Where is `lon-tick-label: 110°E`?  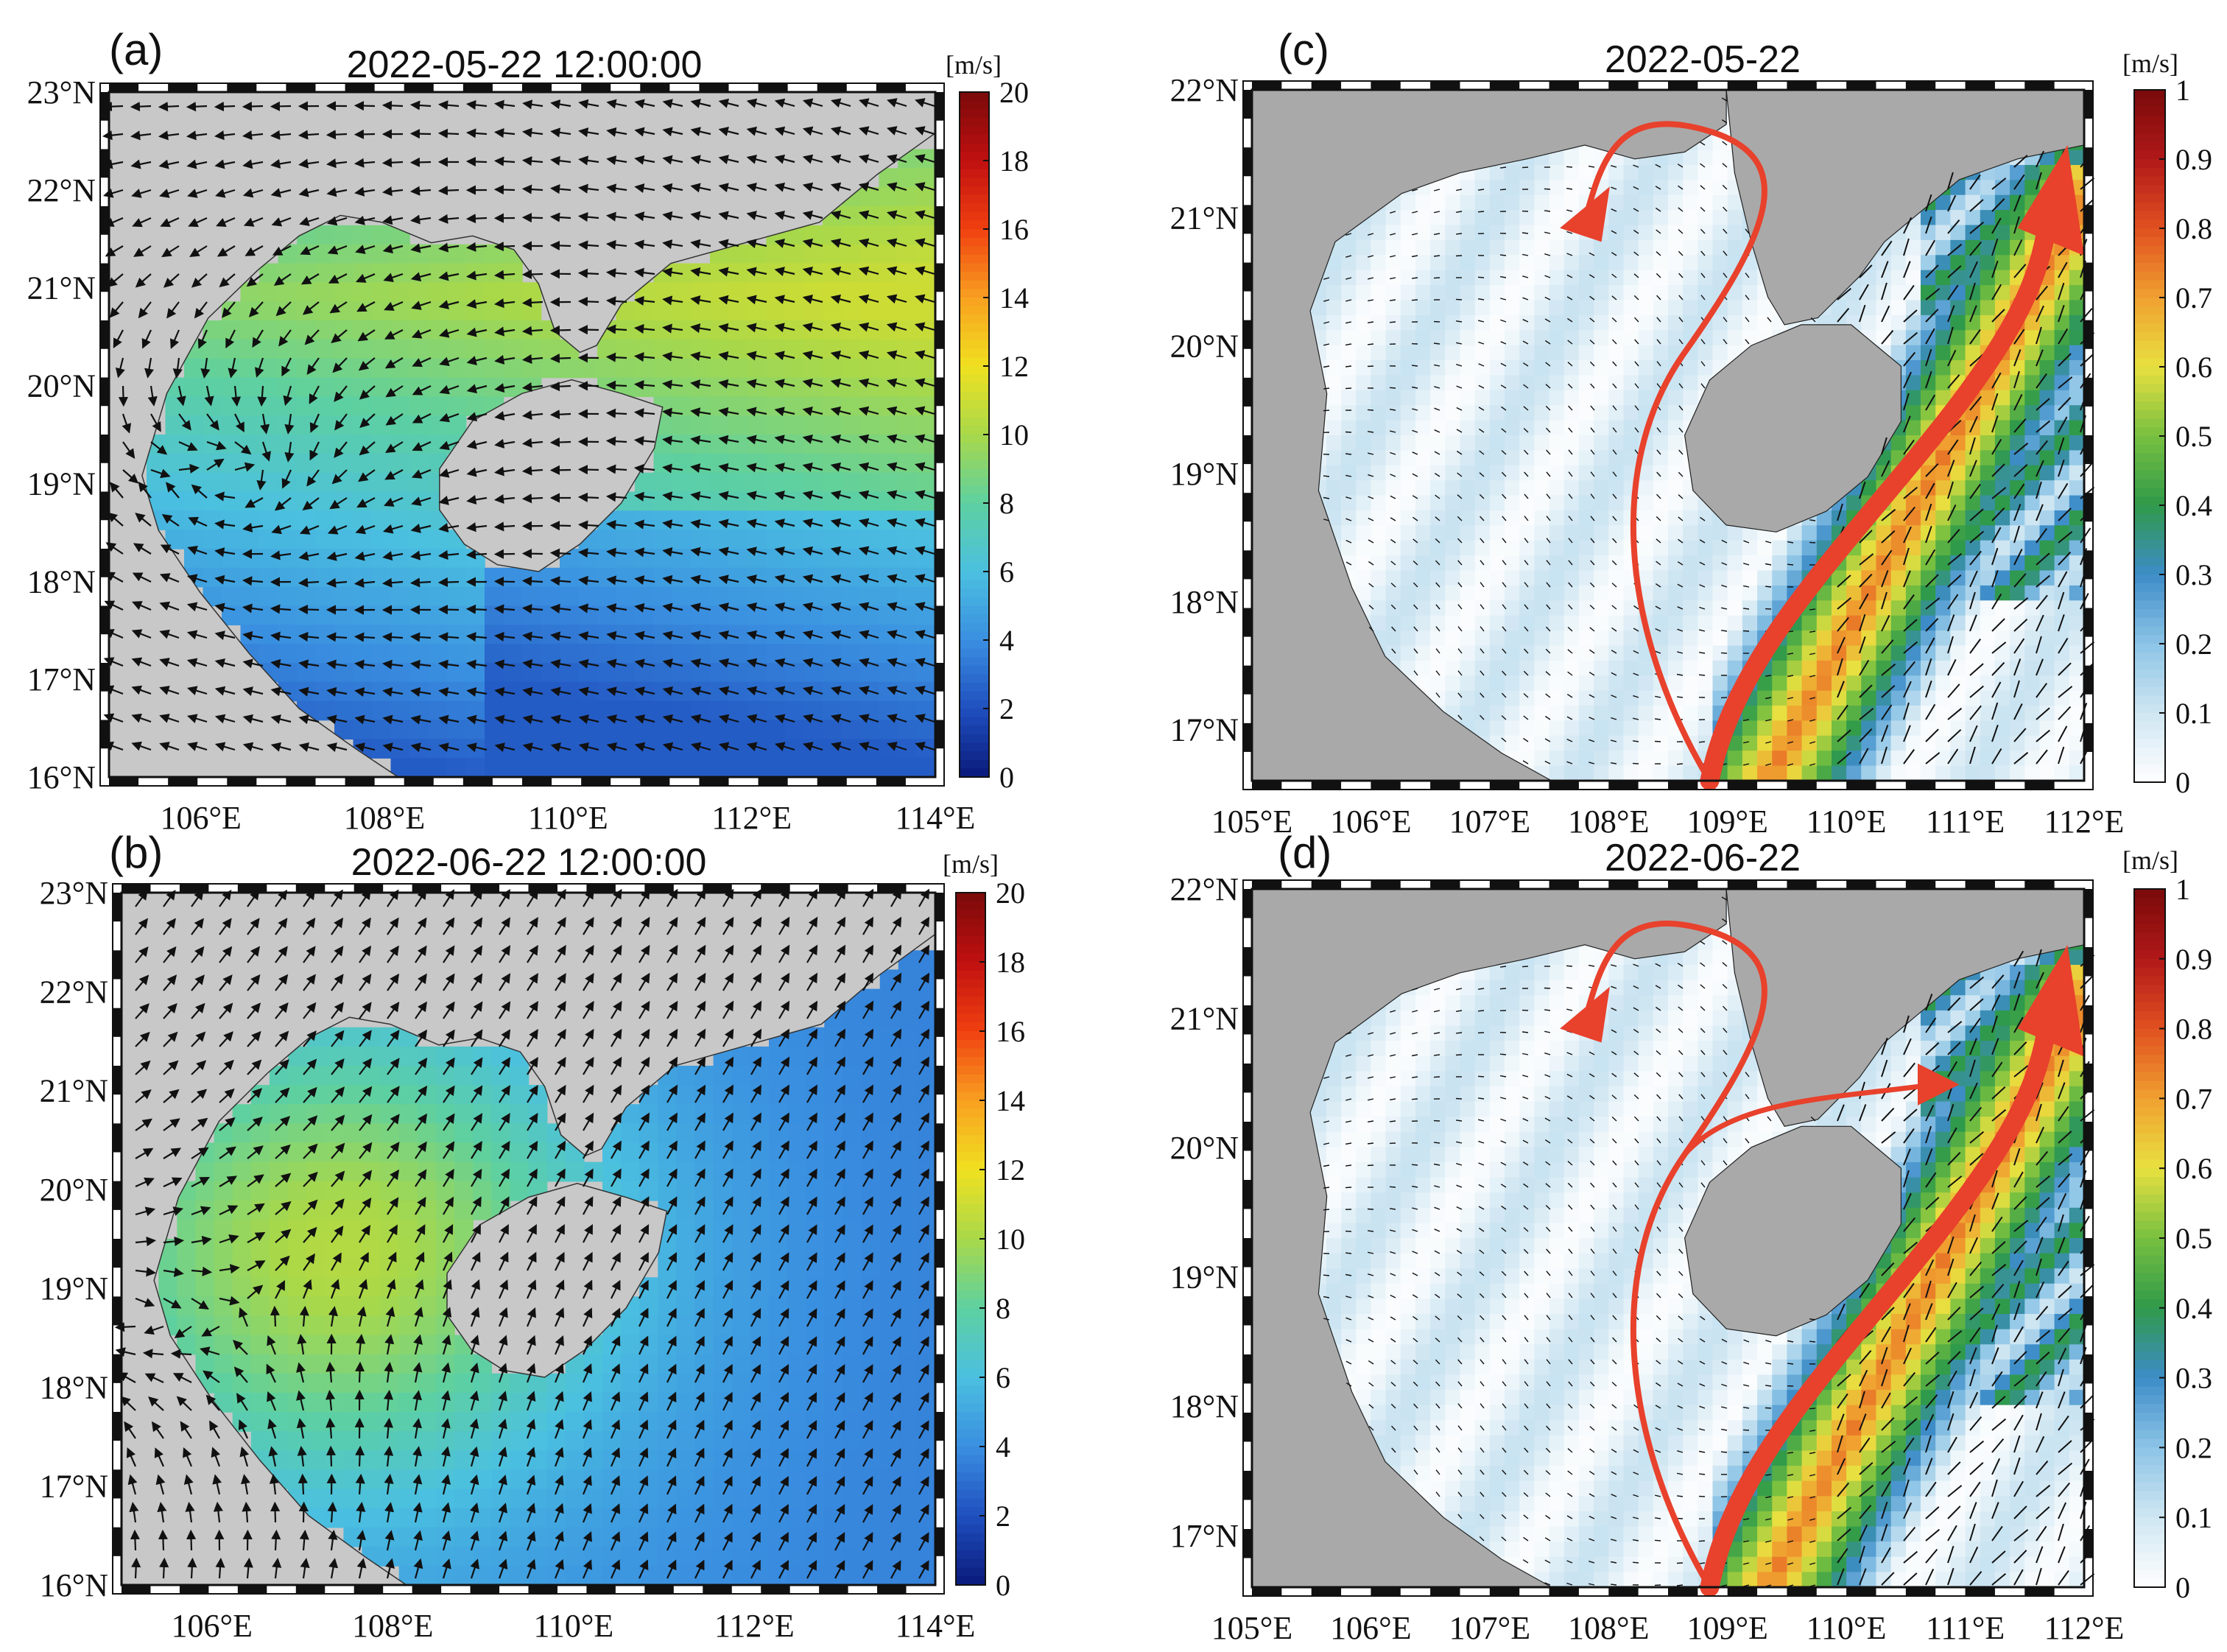
lon-tick-label: 110°E is located at coordinates (573, 1626).